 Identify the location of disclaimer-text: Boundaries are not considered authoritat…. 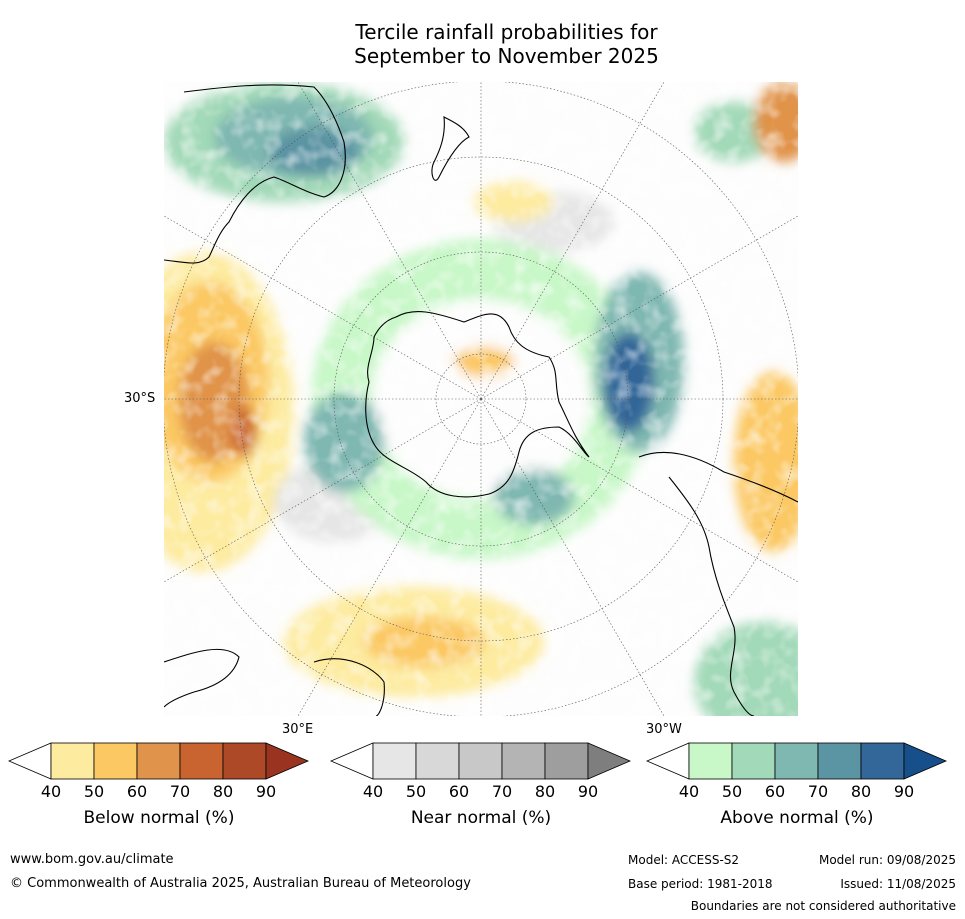
(823, 906).